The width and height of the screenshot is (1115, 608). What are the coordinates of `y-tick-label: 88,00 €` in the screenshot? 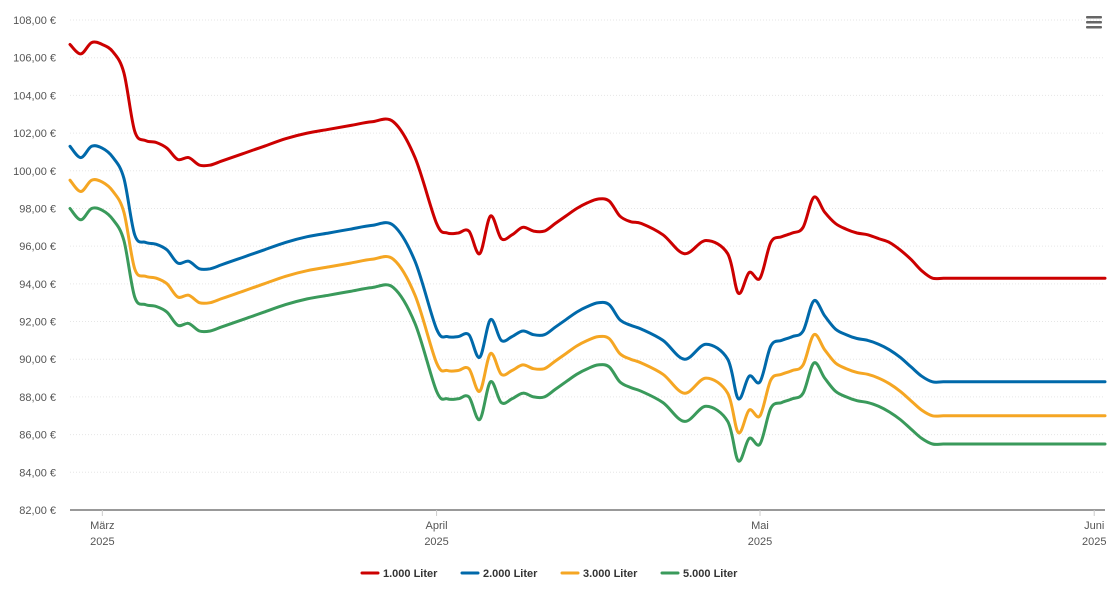 It's located at (37, 398).